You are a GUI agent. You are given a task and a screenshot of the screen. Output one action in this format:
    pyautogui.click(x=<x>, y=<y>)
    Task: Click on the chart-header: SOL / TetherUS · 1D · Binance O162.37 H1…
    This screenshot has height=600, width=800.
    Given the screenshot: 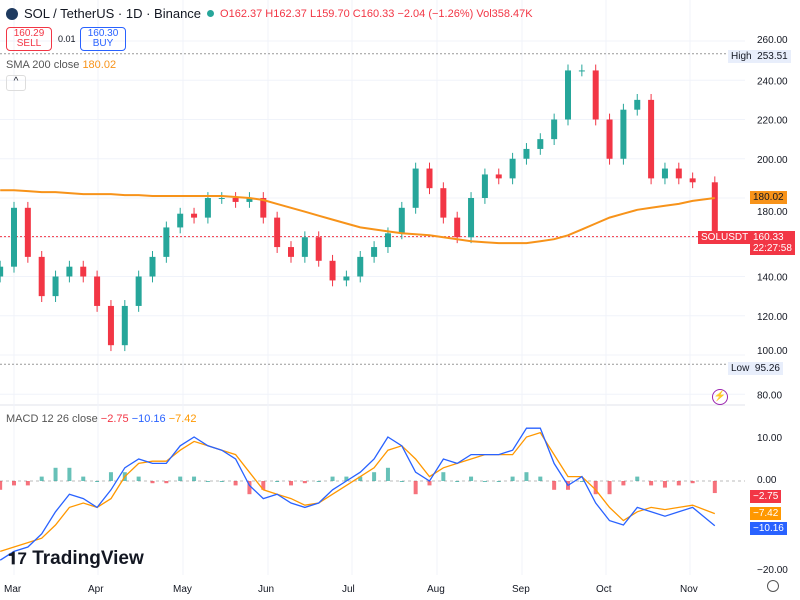 What is the action you would take?
    pyautogui.click(x=269, y=13)
    